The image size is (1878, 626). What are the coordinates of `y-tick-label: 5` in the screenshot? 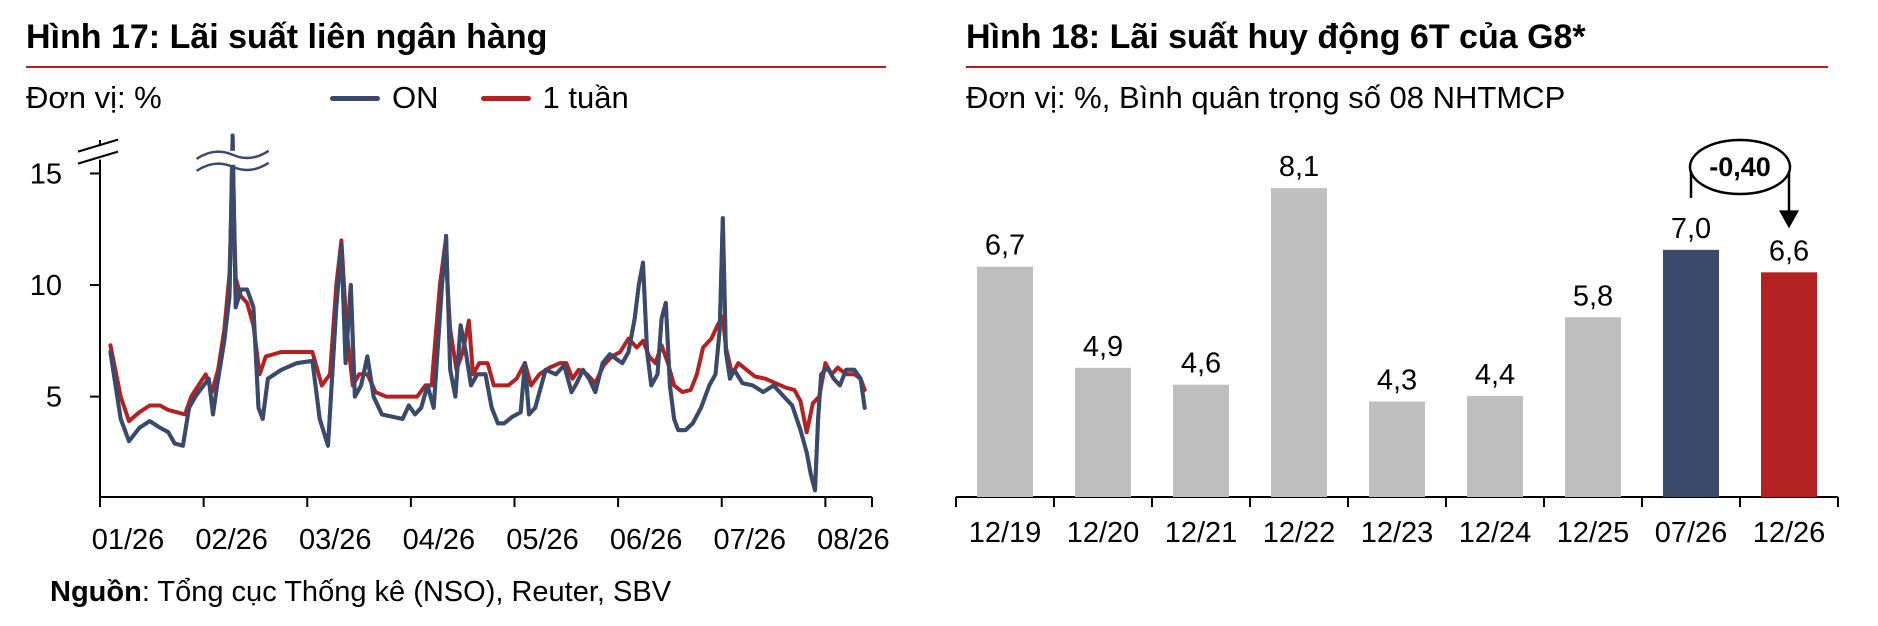 It's located at (54, 398).